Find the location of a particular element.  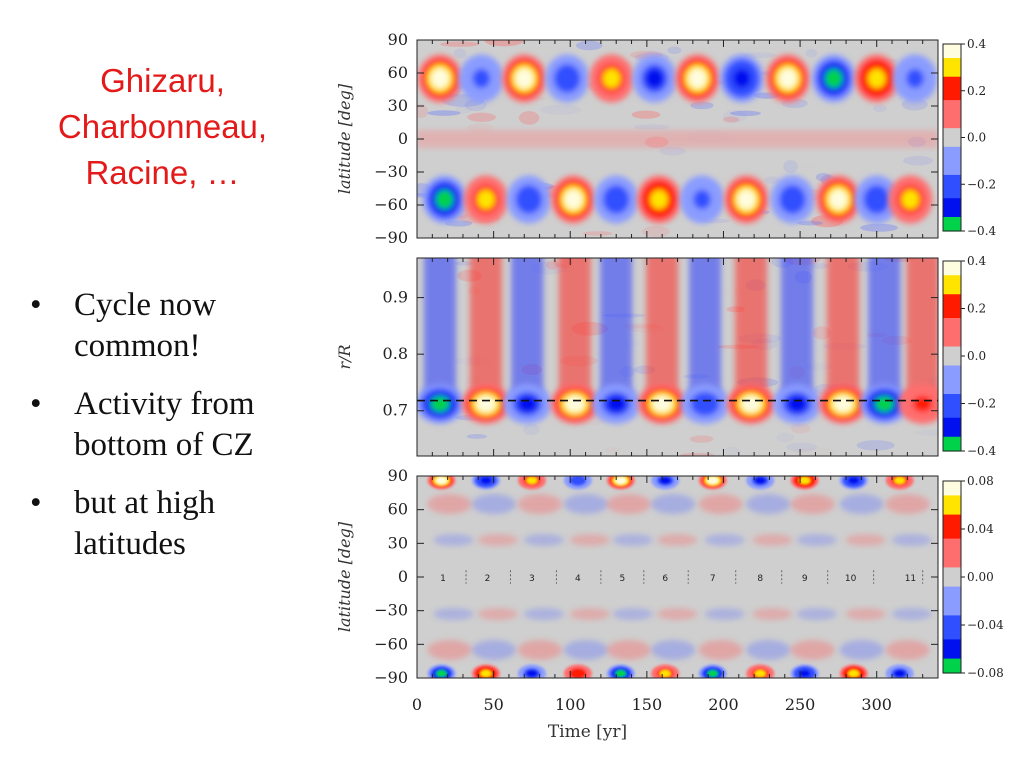

y-tick-label: 0 is located at coordinates (403, 576).